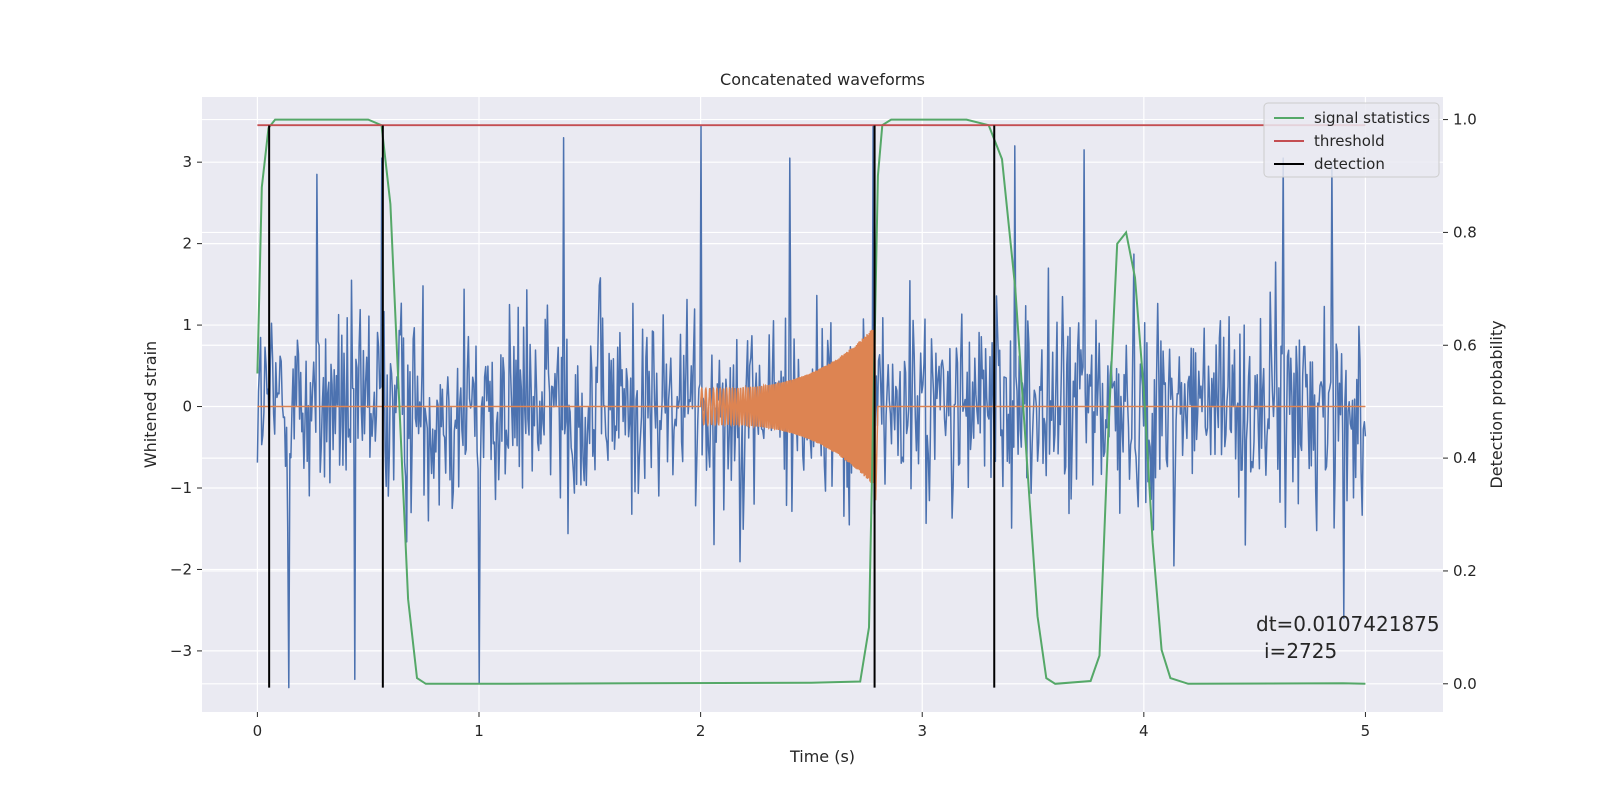 The height and width of the screenshot is (804, 1600). Describe the element at coordinates (1465, 684) in the screenshot. I see `y2-tick-label: 0.0` at that location.